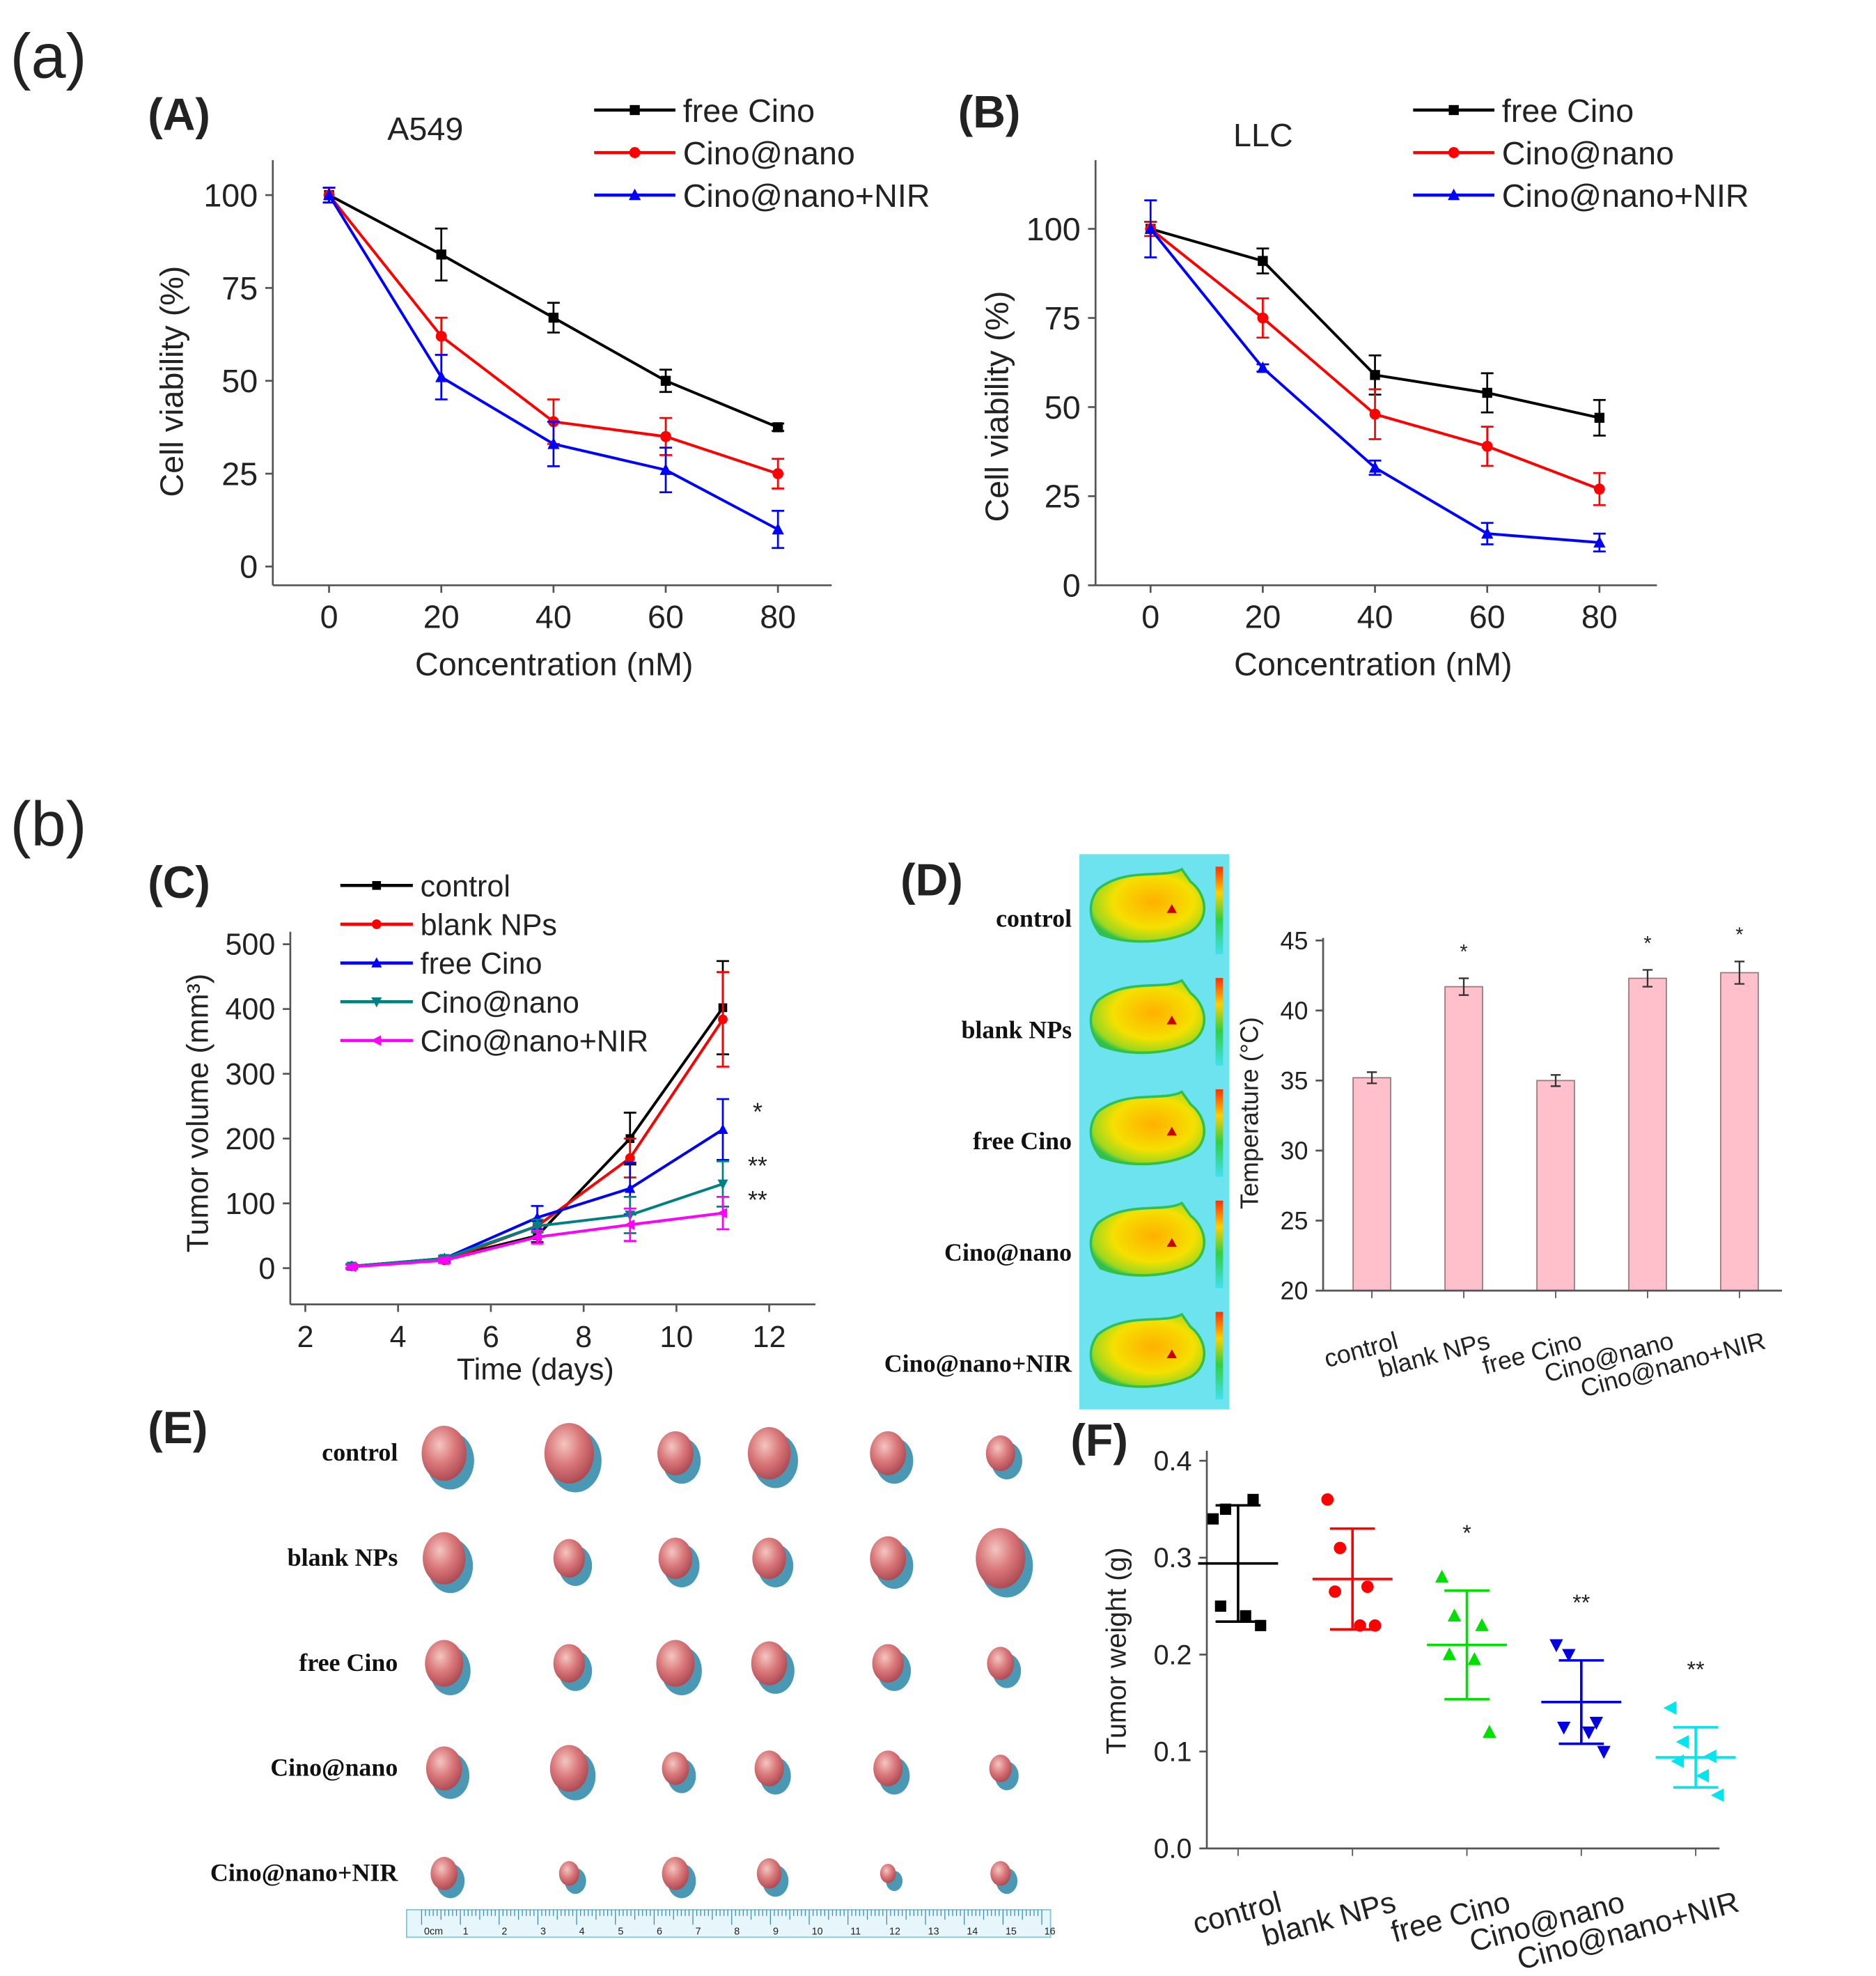  Describe the element at coordinates (1294, 1150) in the screenshot. I see `y-tick-label: 30` at that location.